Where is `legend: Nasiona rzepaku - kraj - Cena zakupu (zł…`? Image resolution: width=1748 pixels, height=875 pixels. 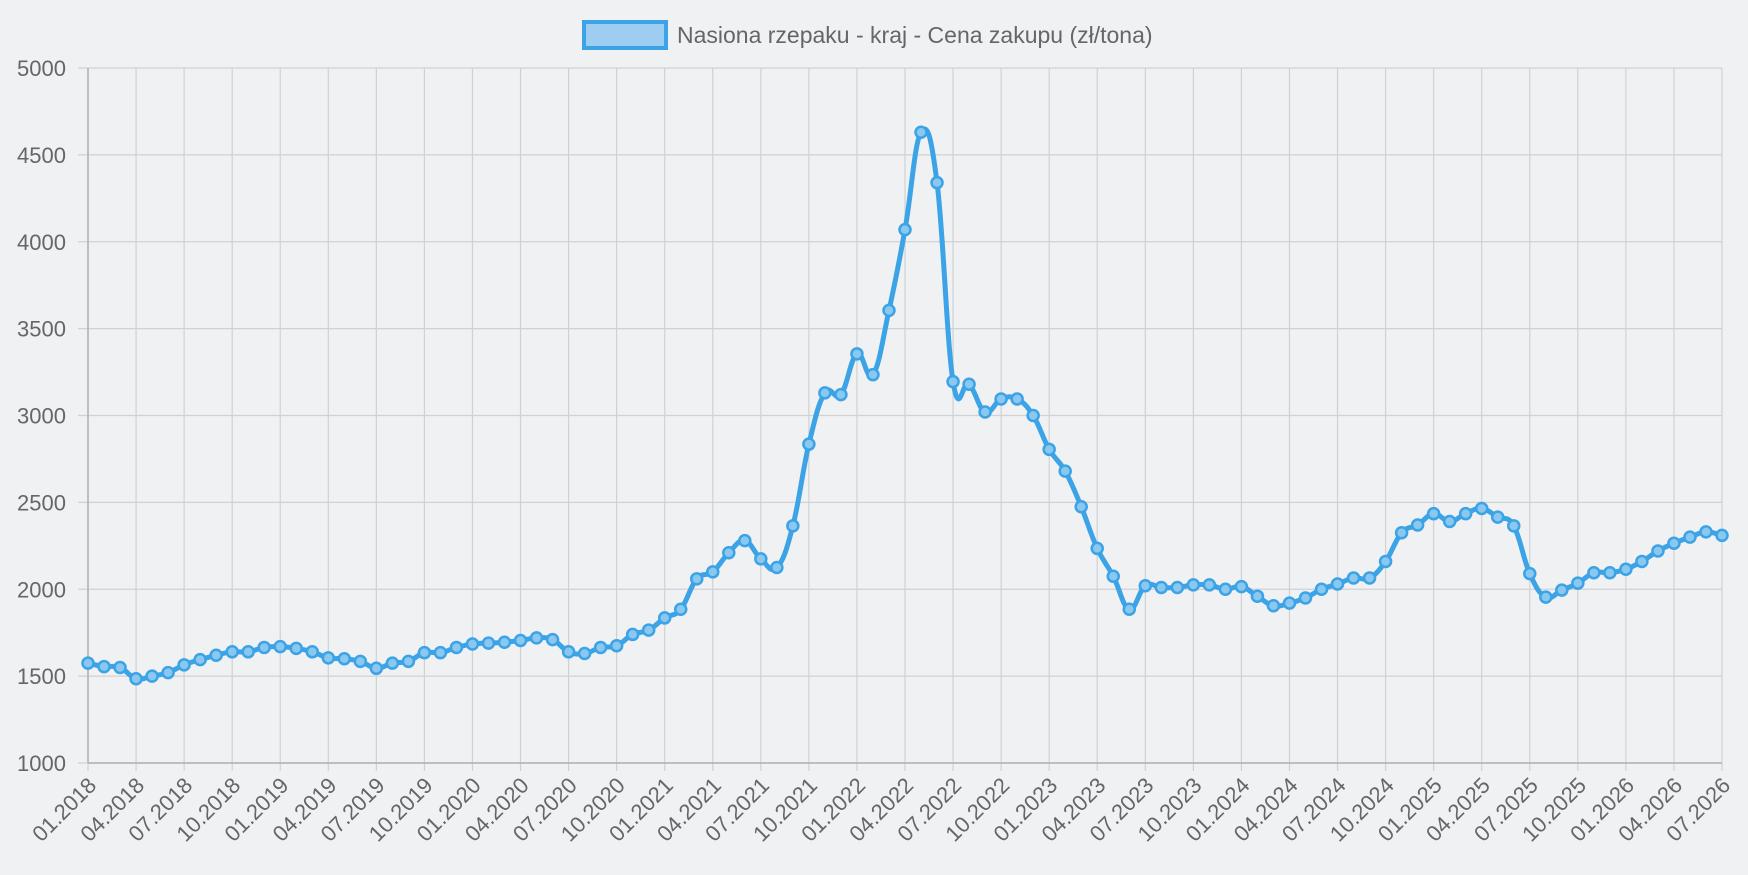 legend: Nasiona rzepaku - kraj - Cena zakupu (zł… is located at coordinates (867, 35).